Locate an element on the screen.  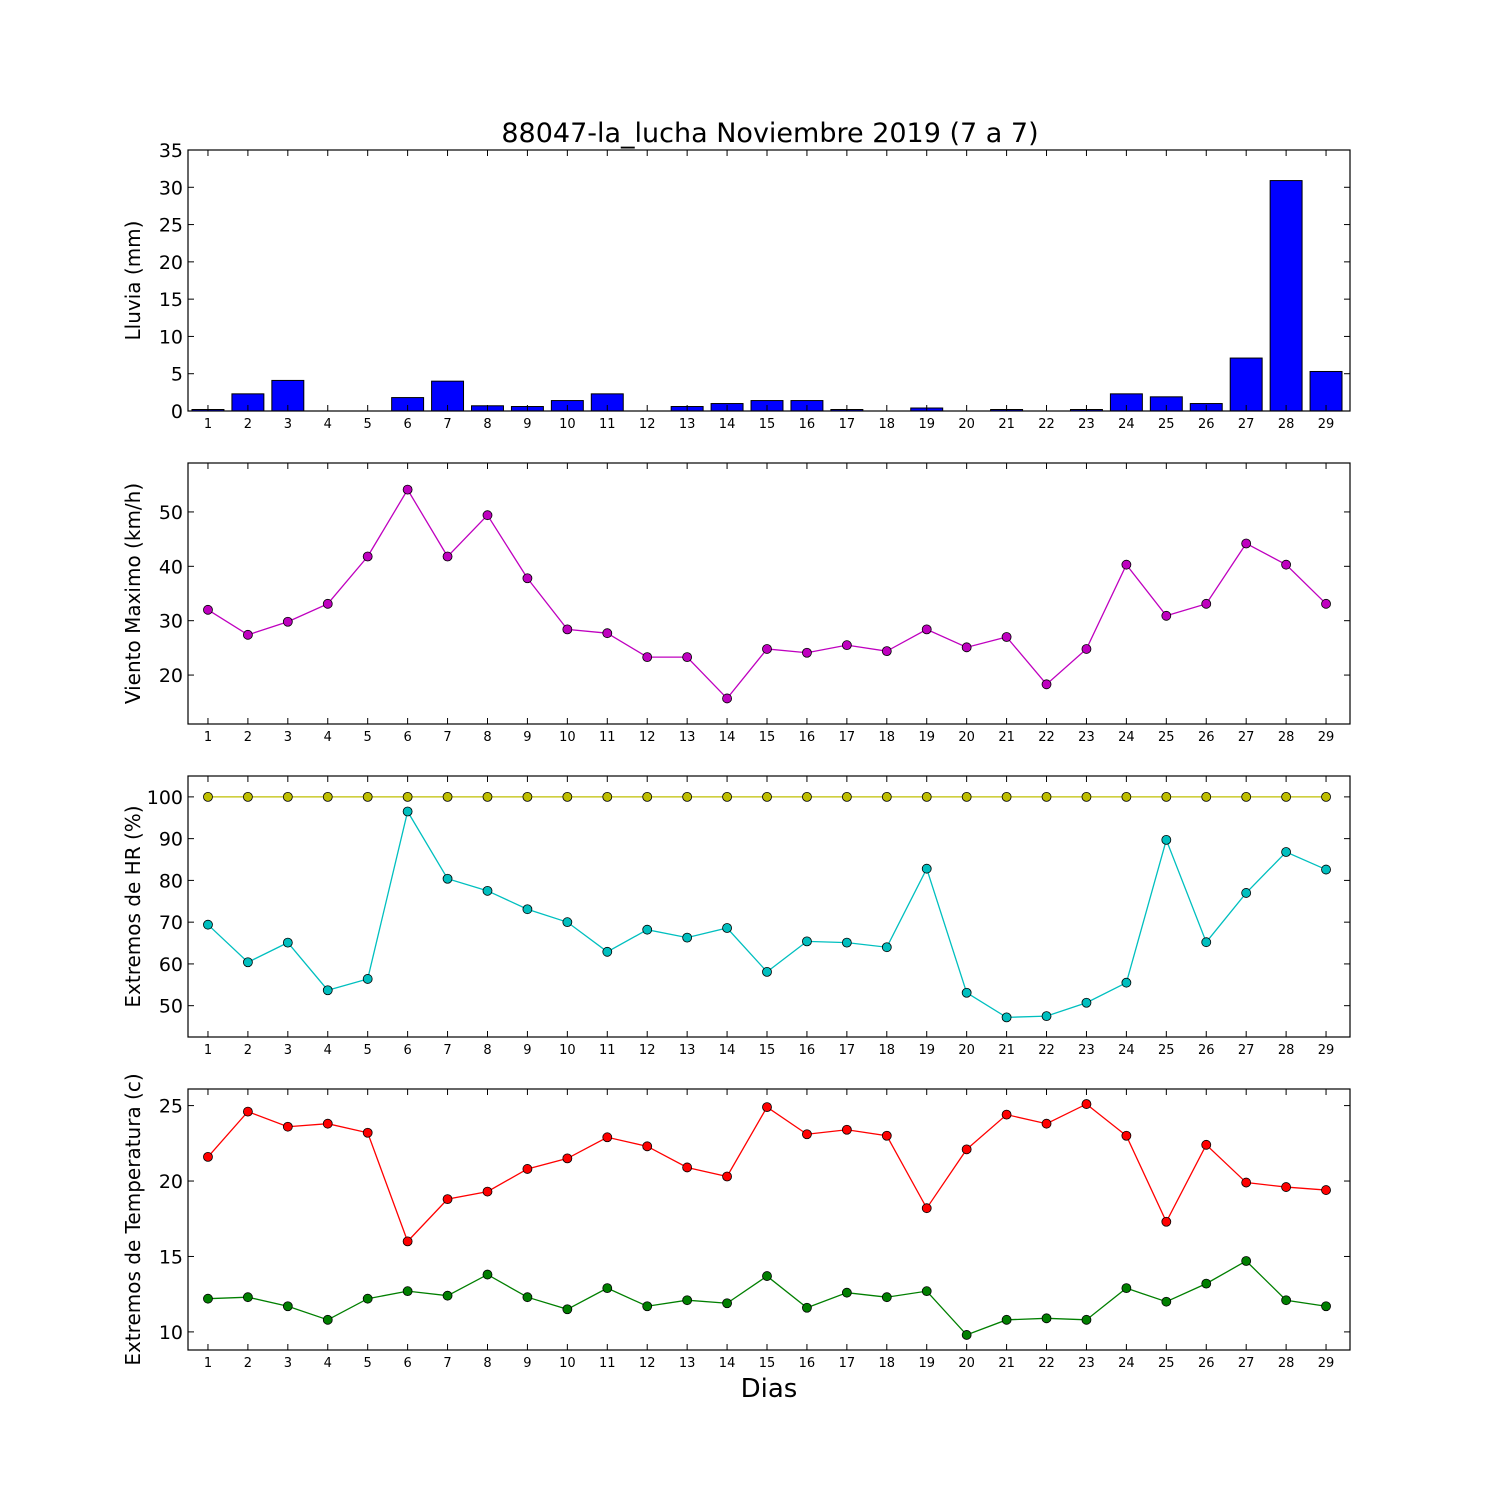
y-tick-label: 90 is located at coordinates (171, 840).